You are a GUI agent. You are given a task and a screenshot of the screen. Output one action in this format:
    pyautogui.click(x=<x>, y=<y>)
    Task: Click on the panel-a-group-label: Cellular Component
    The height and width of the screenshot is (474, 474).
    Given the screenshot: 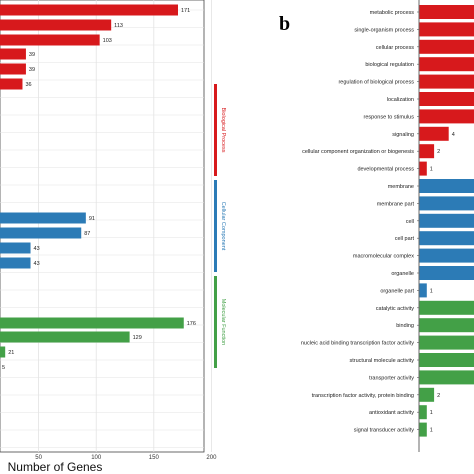 What is the action you would take?
    pyautogui.click(x=223, y=226)
    